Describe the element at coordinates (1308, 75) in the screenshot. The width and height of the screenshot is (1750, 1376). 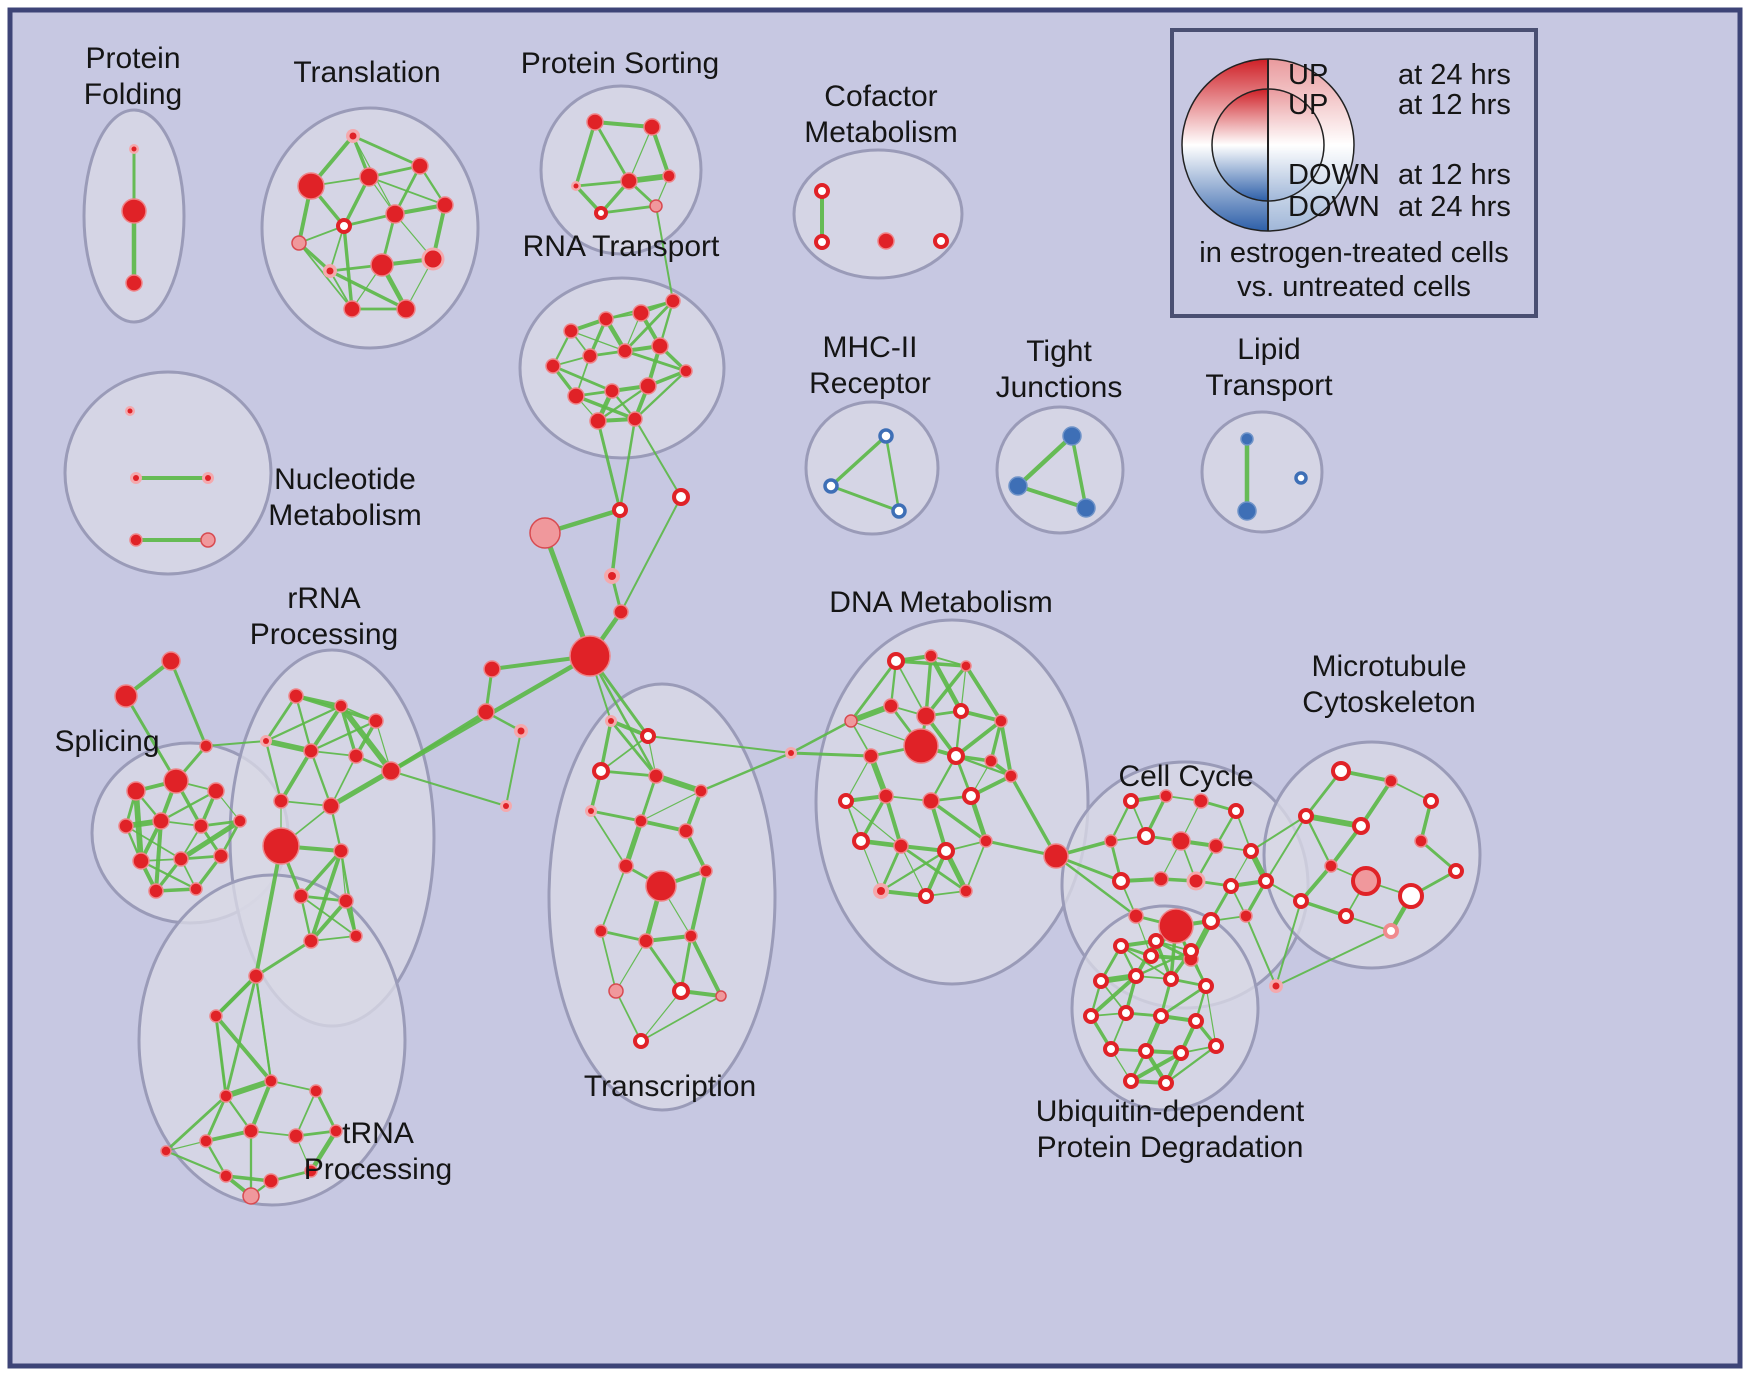
I see `legend-direction-label: UP` at that location.